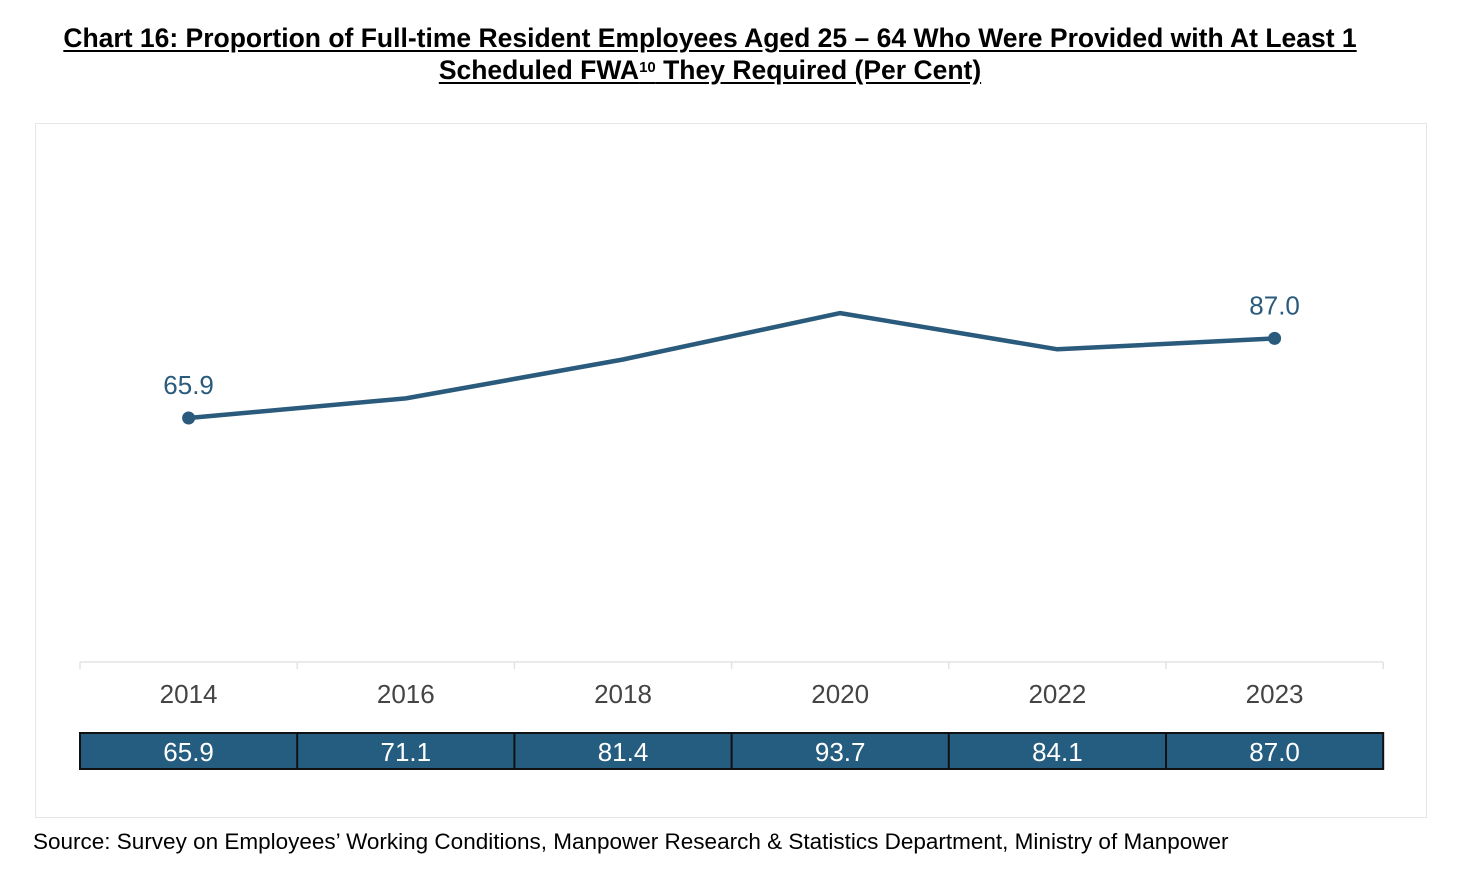  What do you see at coordinates (405, 752) in the screenshot?
I see `data-table-cell: 71.1` at bounding box center [405, 752].